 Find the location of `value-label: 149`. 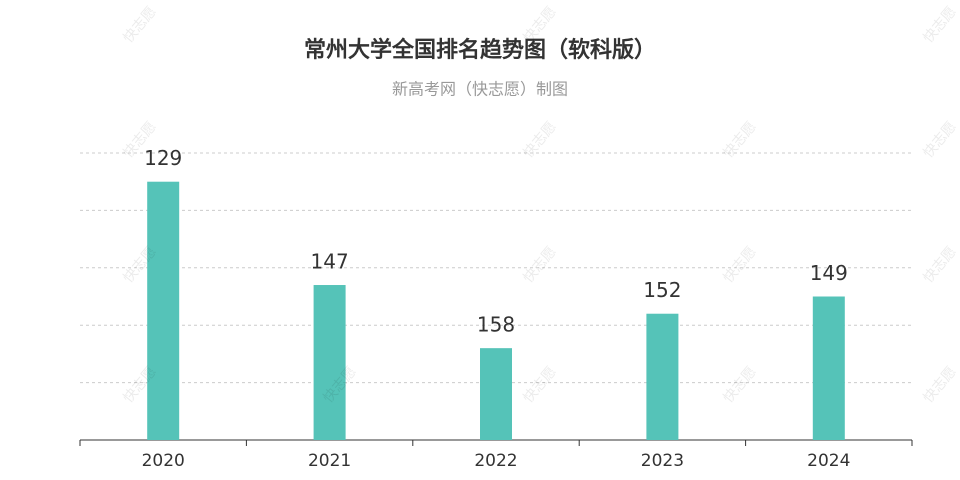

value-label: 149 is located at coordinates (829, 273).